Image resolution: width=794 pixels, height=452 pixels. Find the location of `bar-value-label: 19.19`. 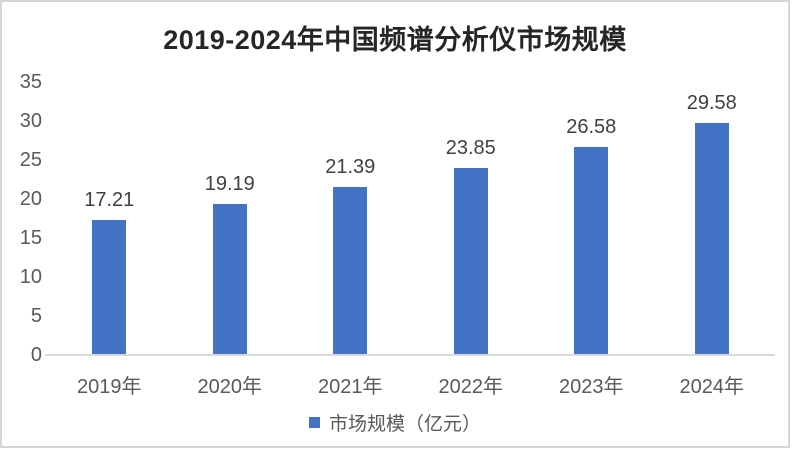

bar-value-label: 19.19 is located at coordinates (229, 184).